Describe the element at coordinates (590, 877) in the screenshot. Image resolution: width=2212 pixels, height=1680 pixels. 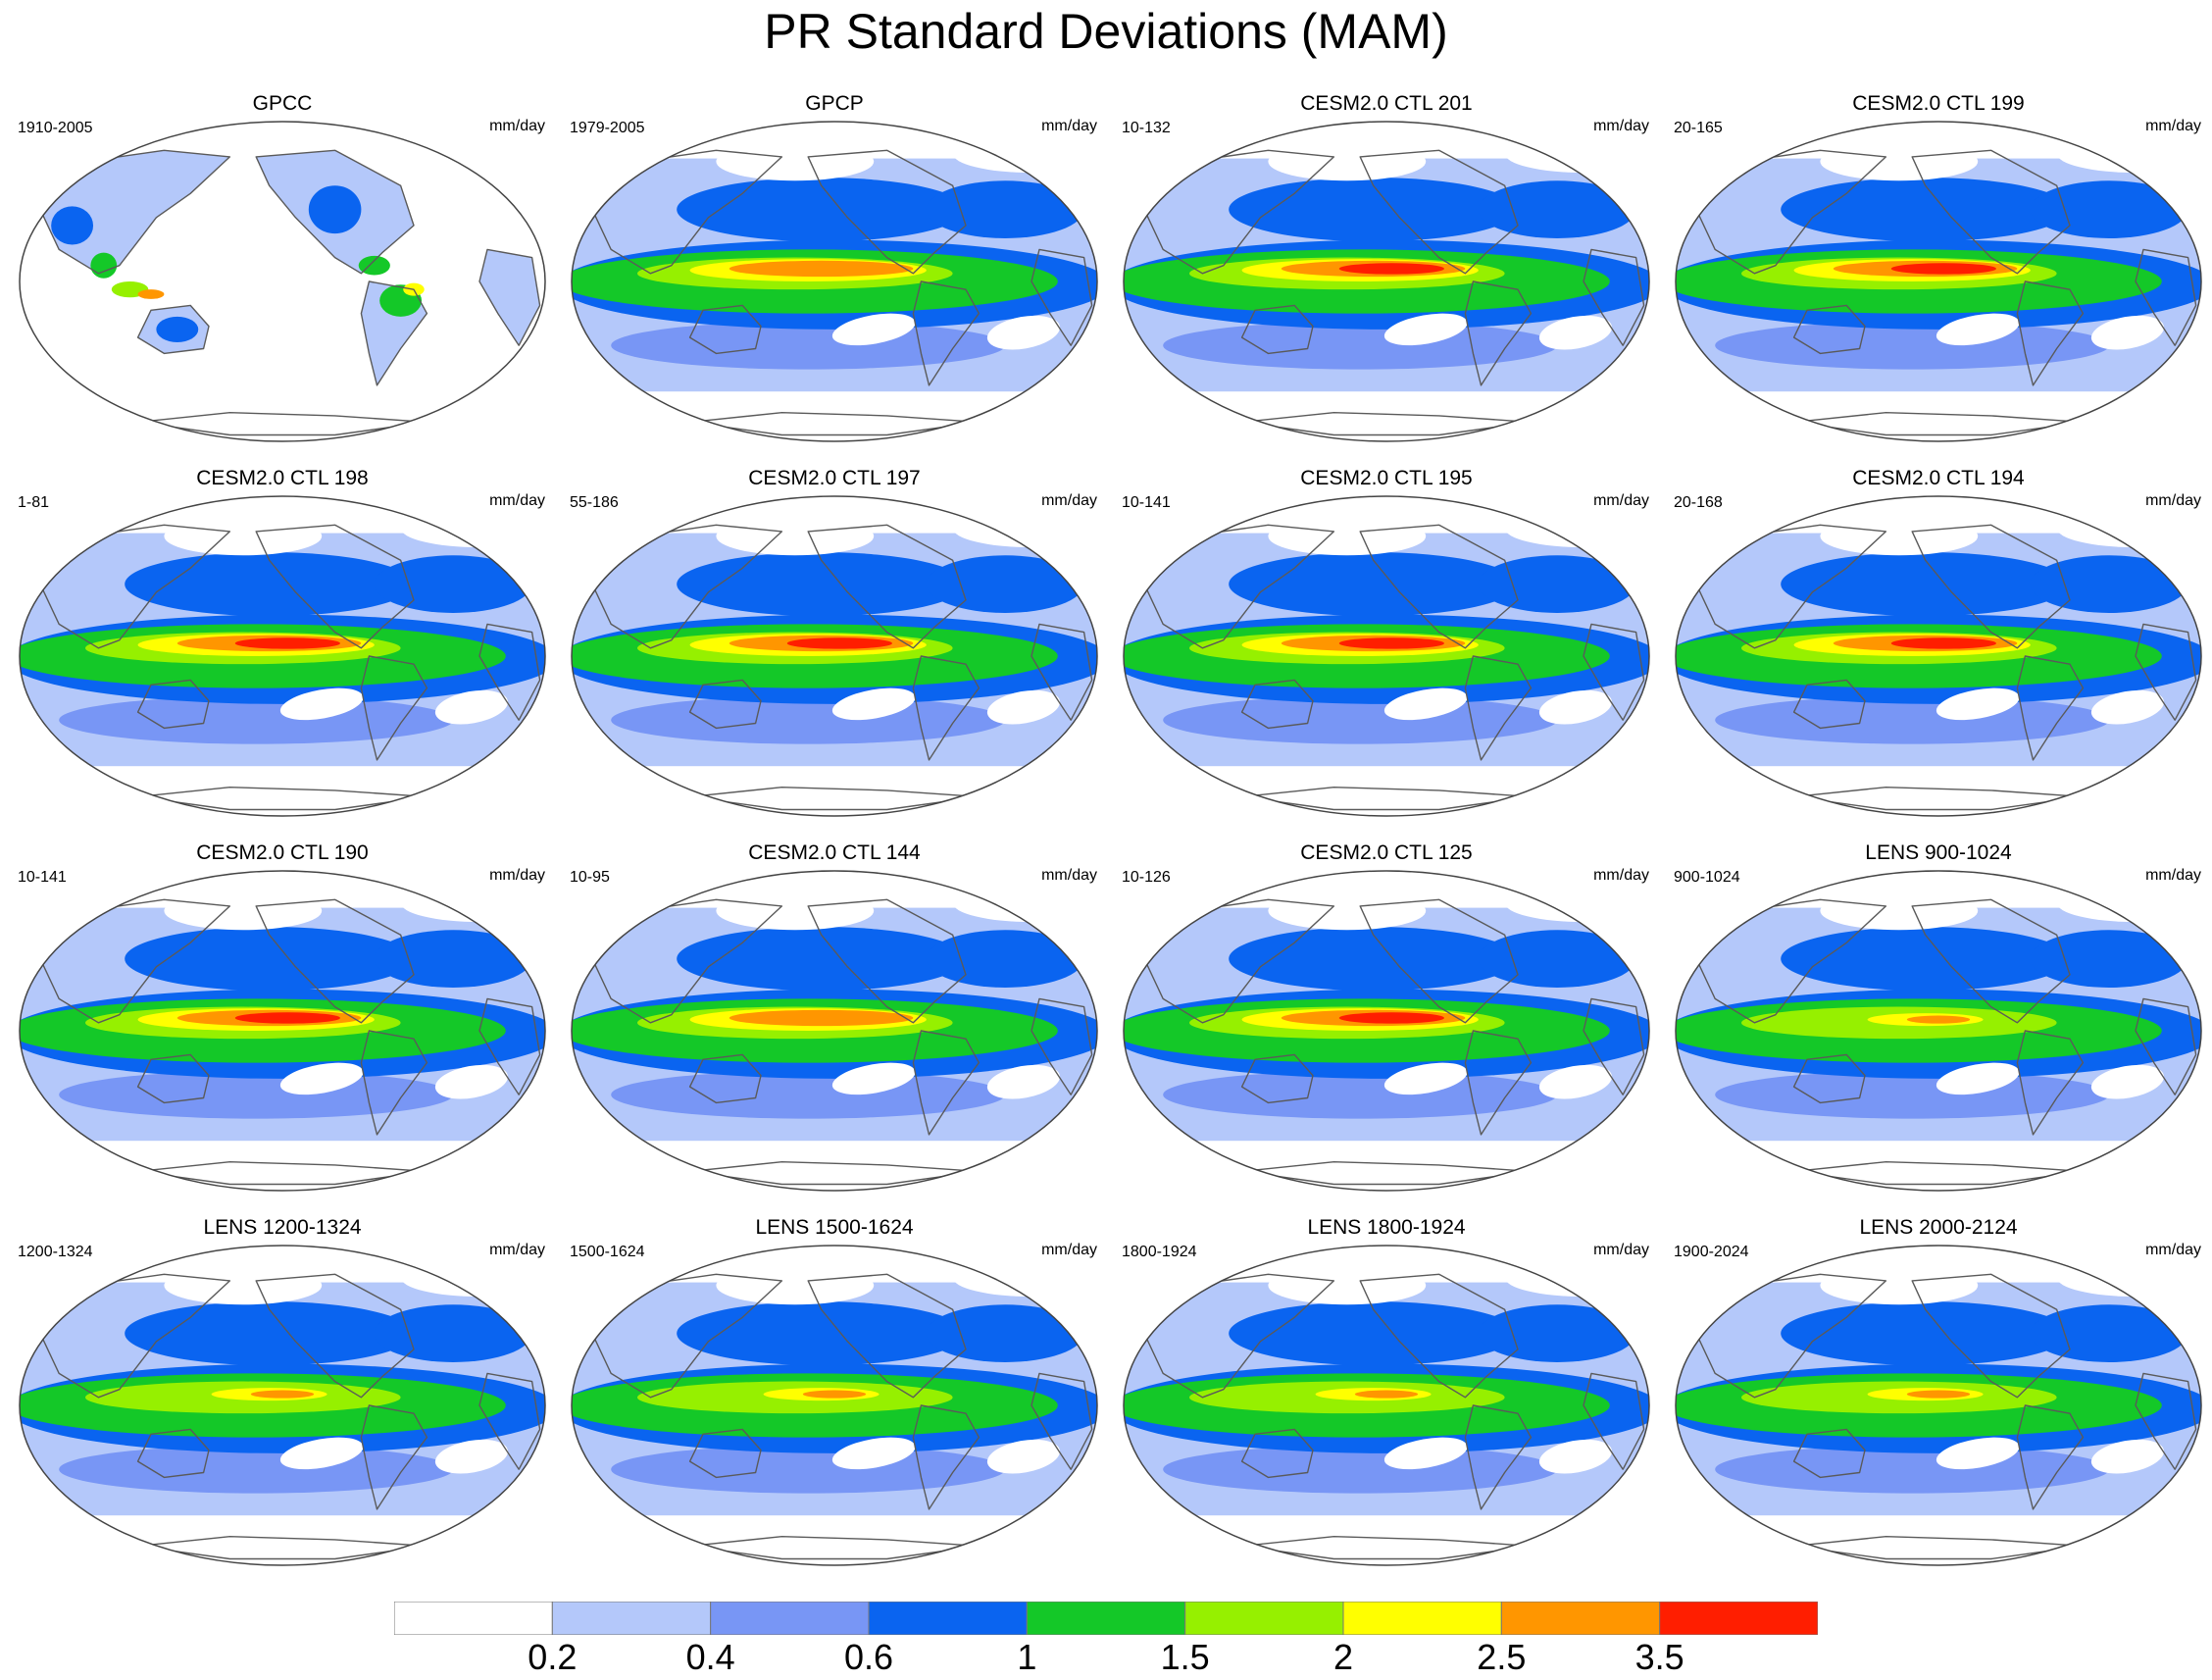
I see `panel-period: 10-95` at that location.